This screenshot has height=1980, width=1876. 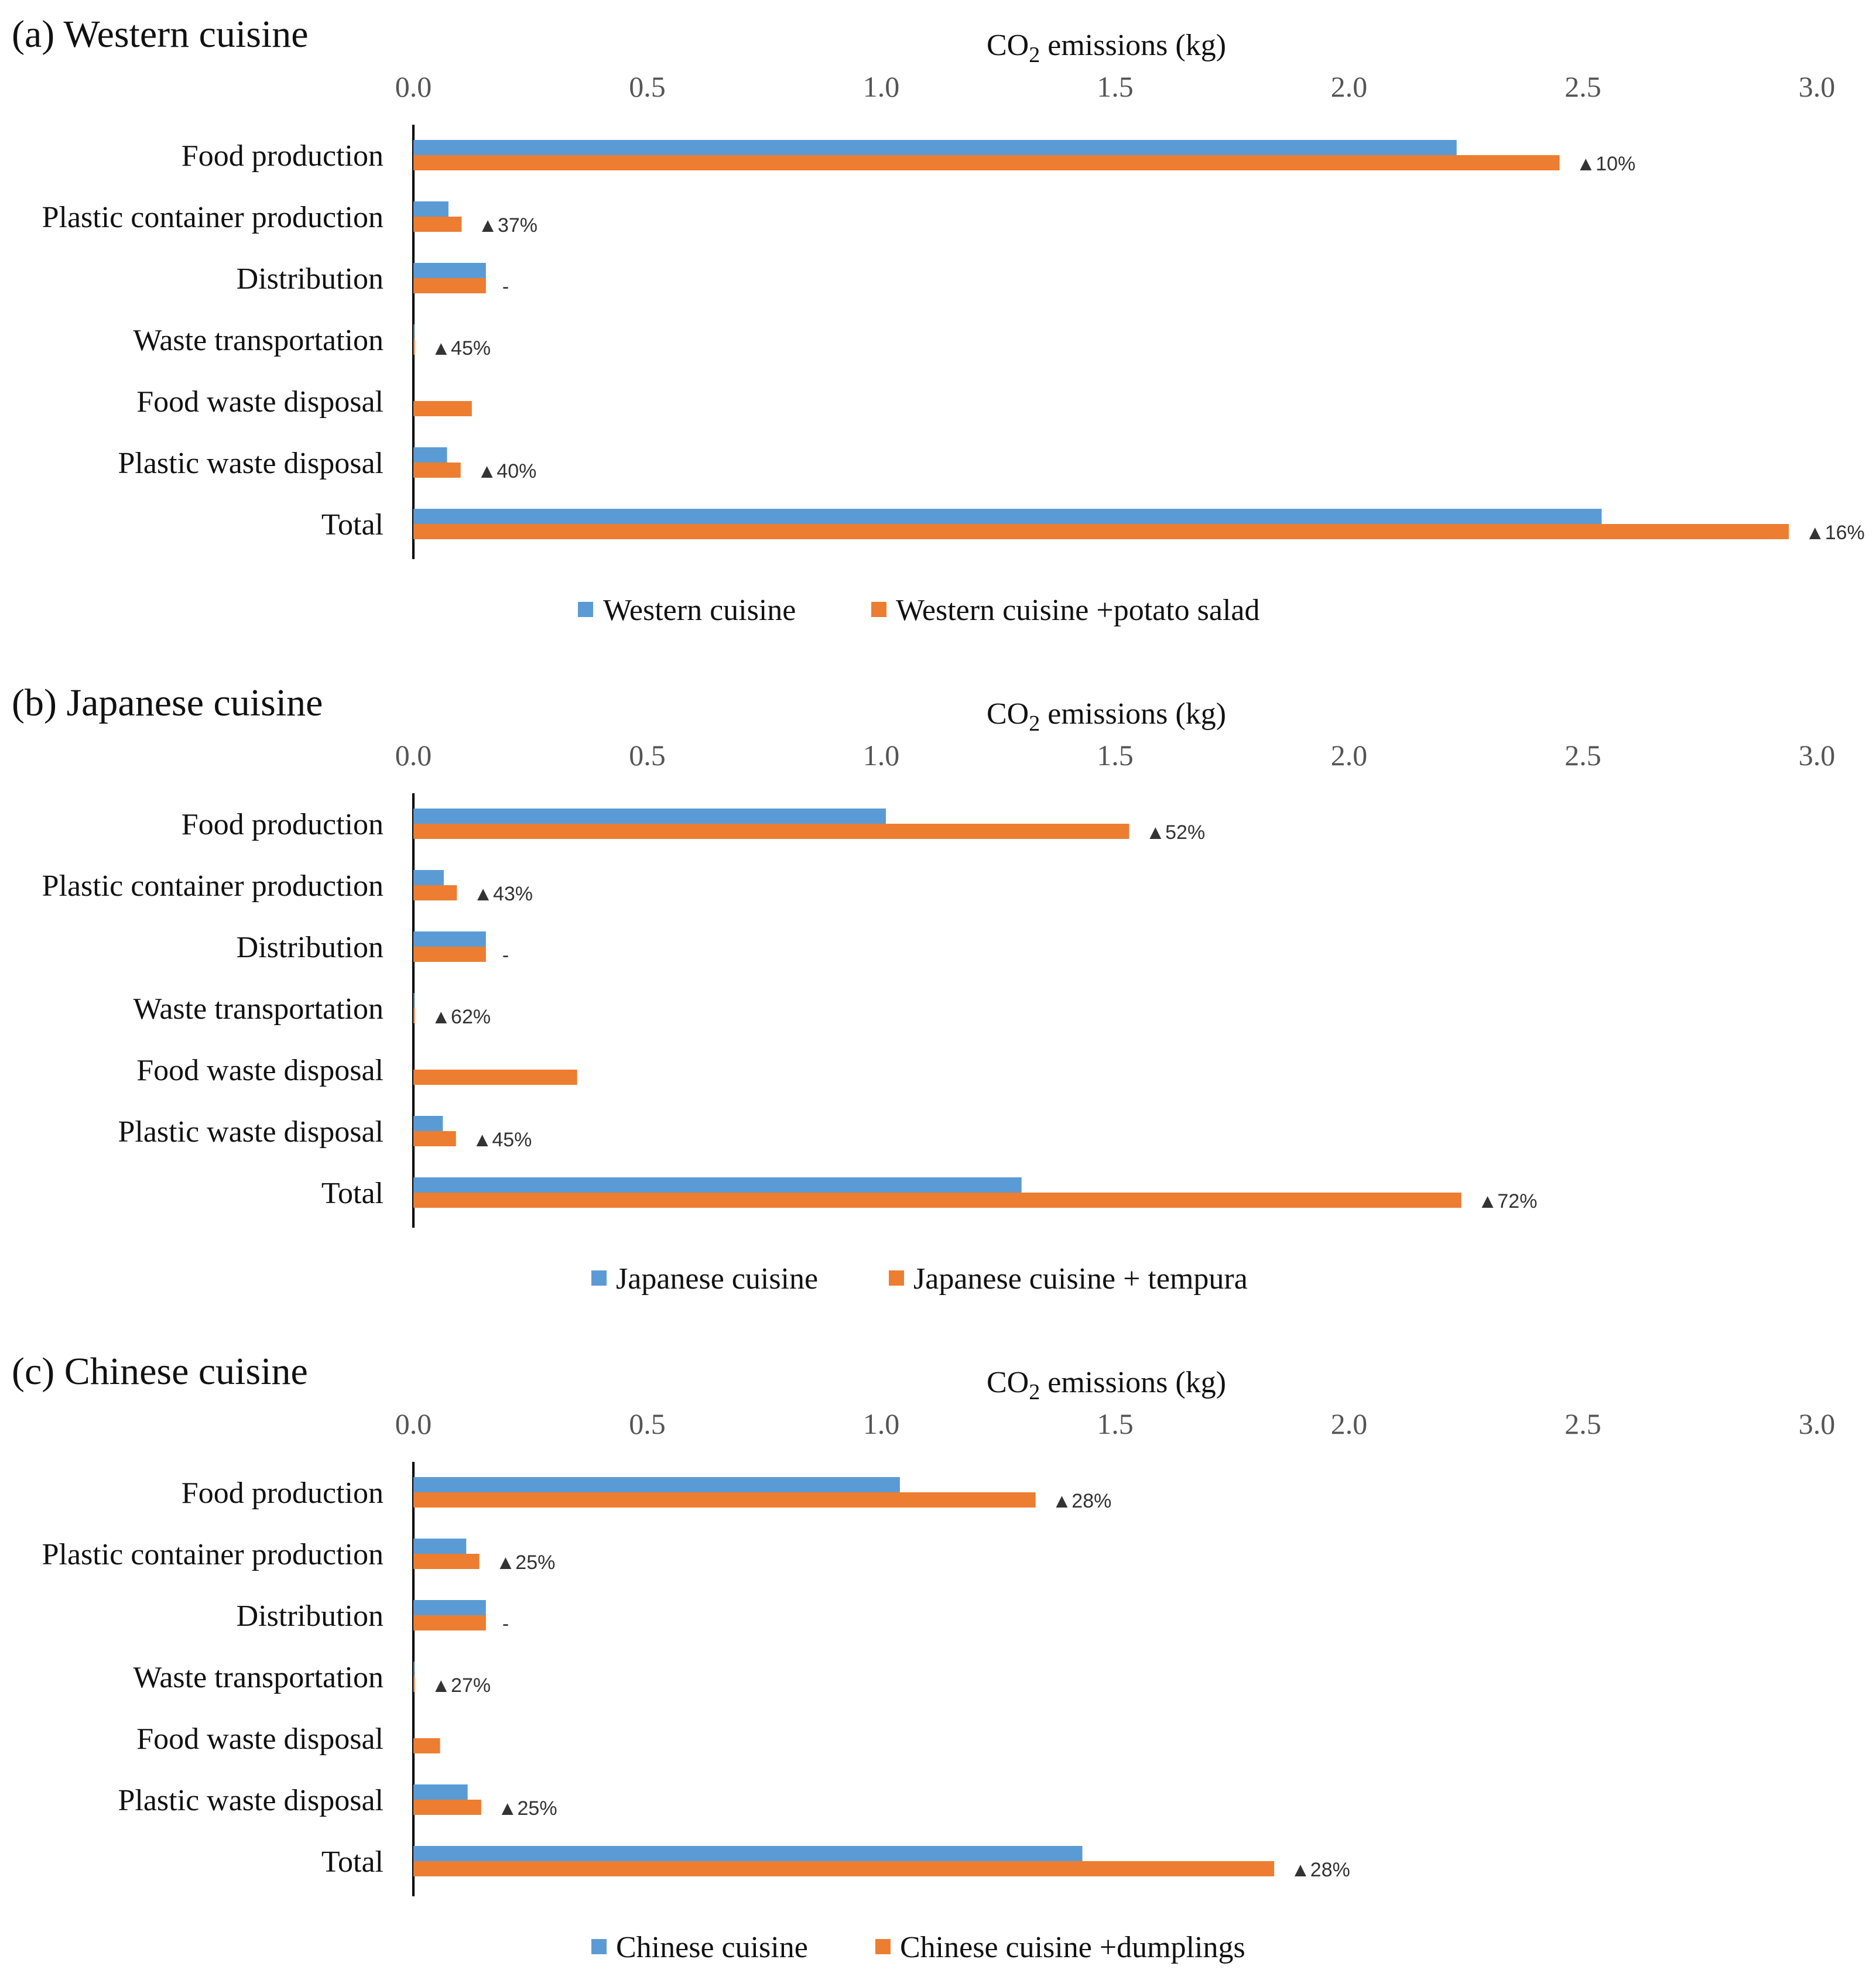 What do you see at coordinates (1082, 1501) in the screenshot?
I see `change-annotation: ▲28%` at bounding box center [1082, 1501].